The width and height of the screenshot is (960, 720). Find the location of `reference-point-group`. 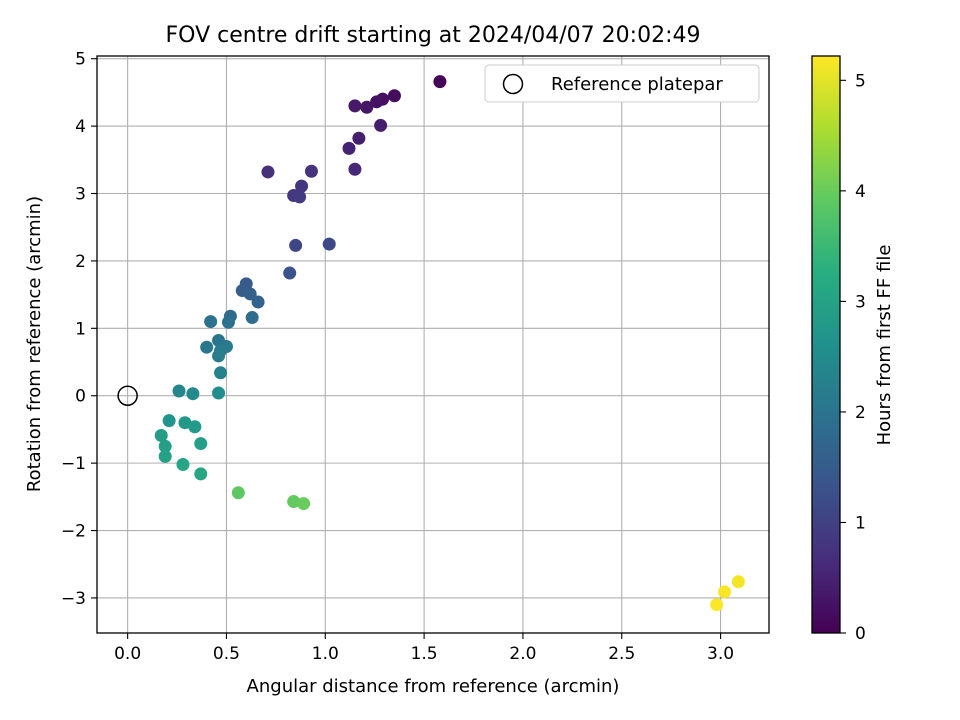

reference-point-group is located at coordinates (127, 395).